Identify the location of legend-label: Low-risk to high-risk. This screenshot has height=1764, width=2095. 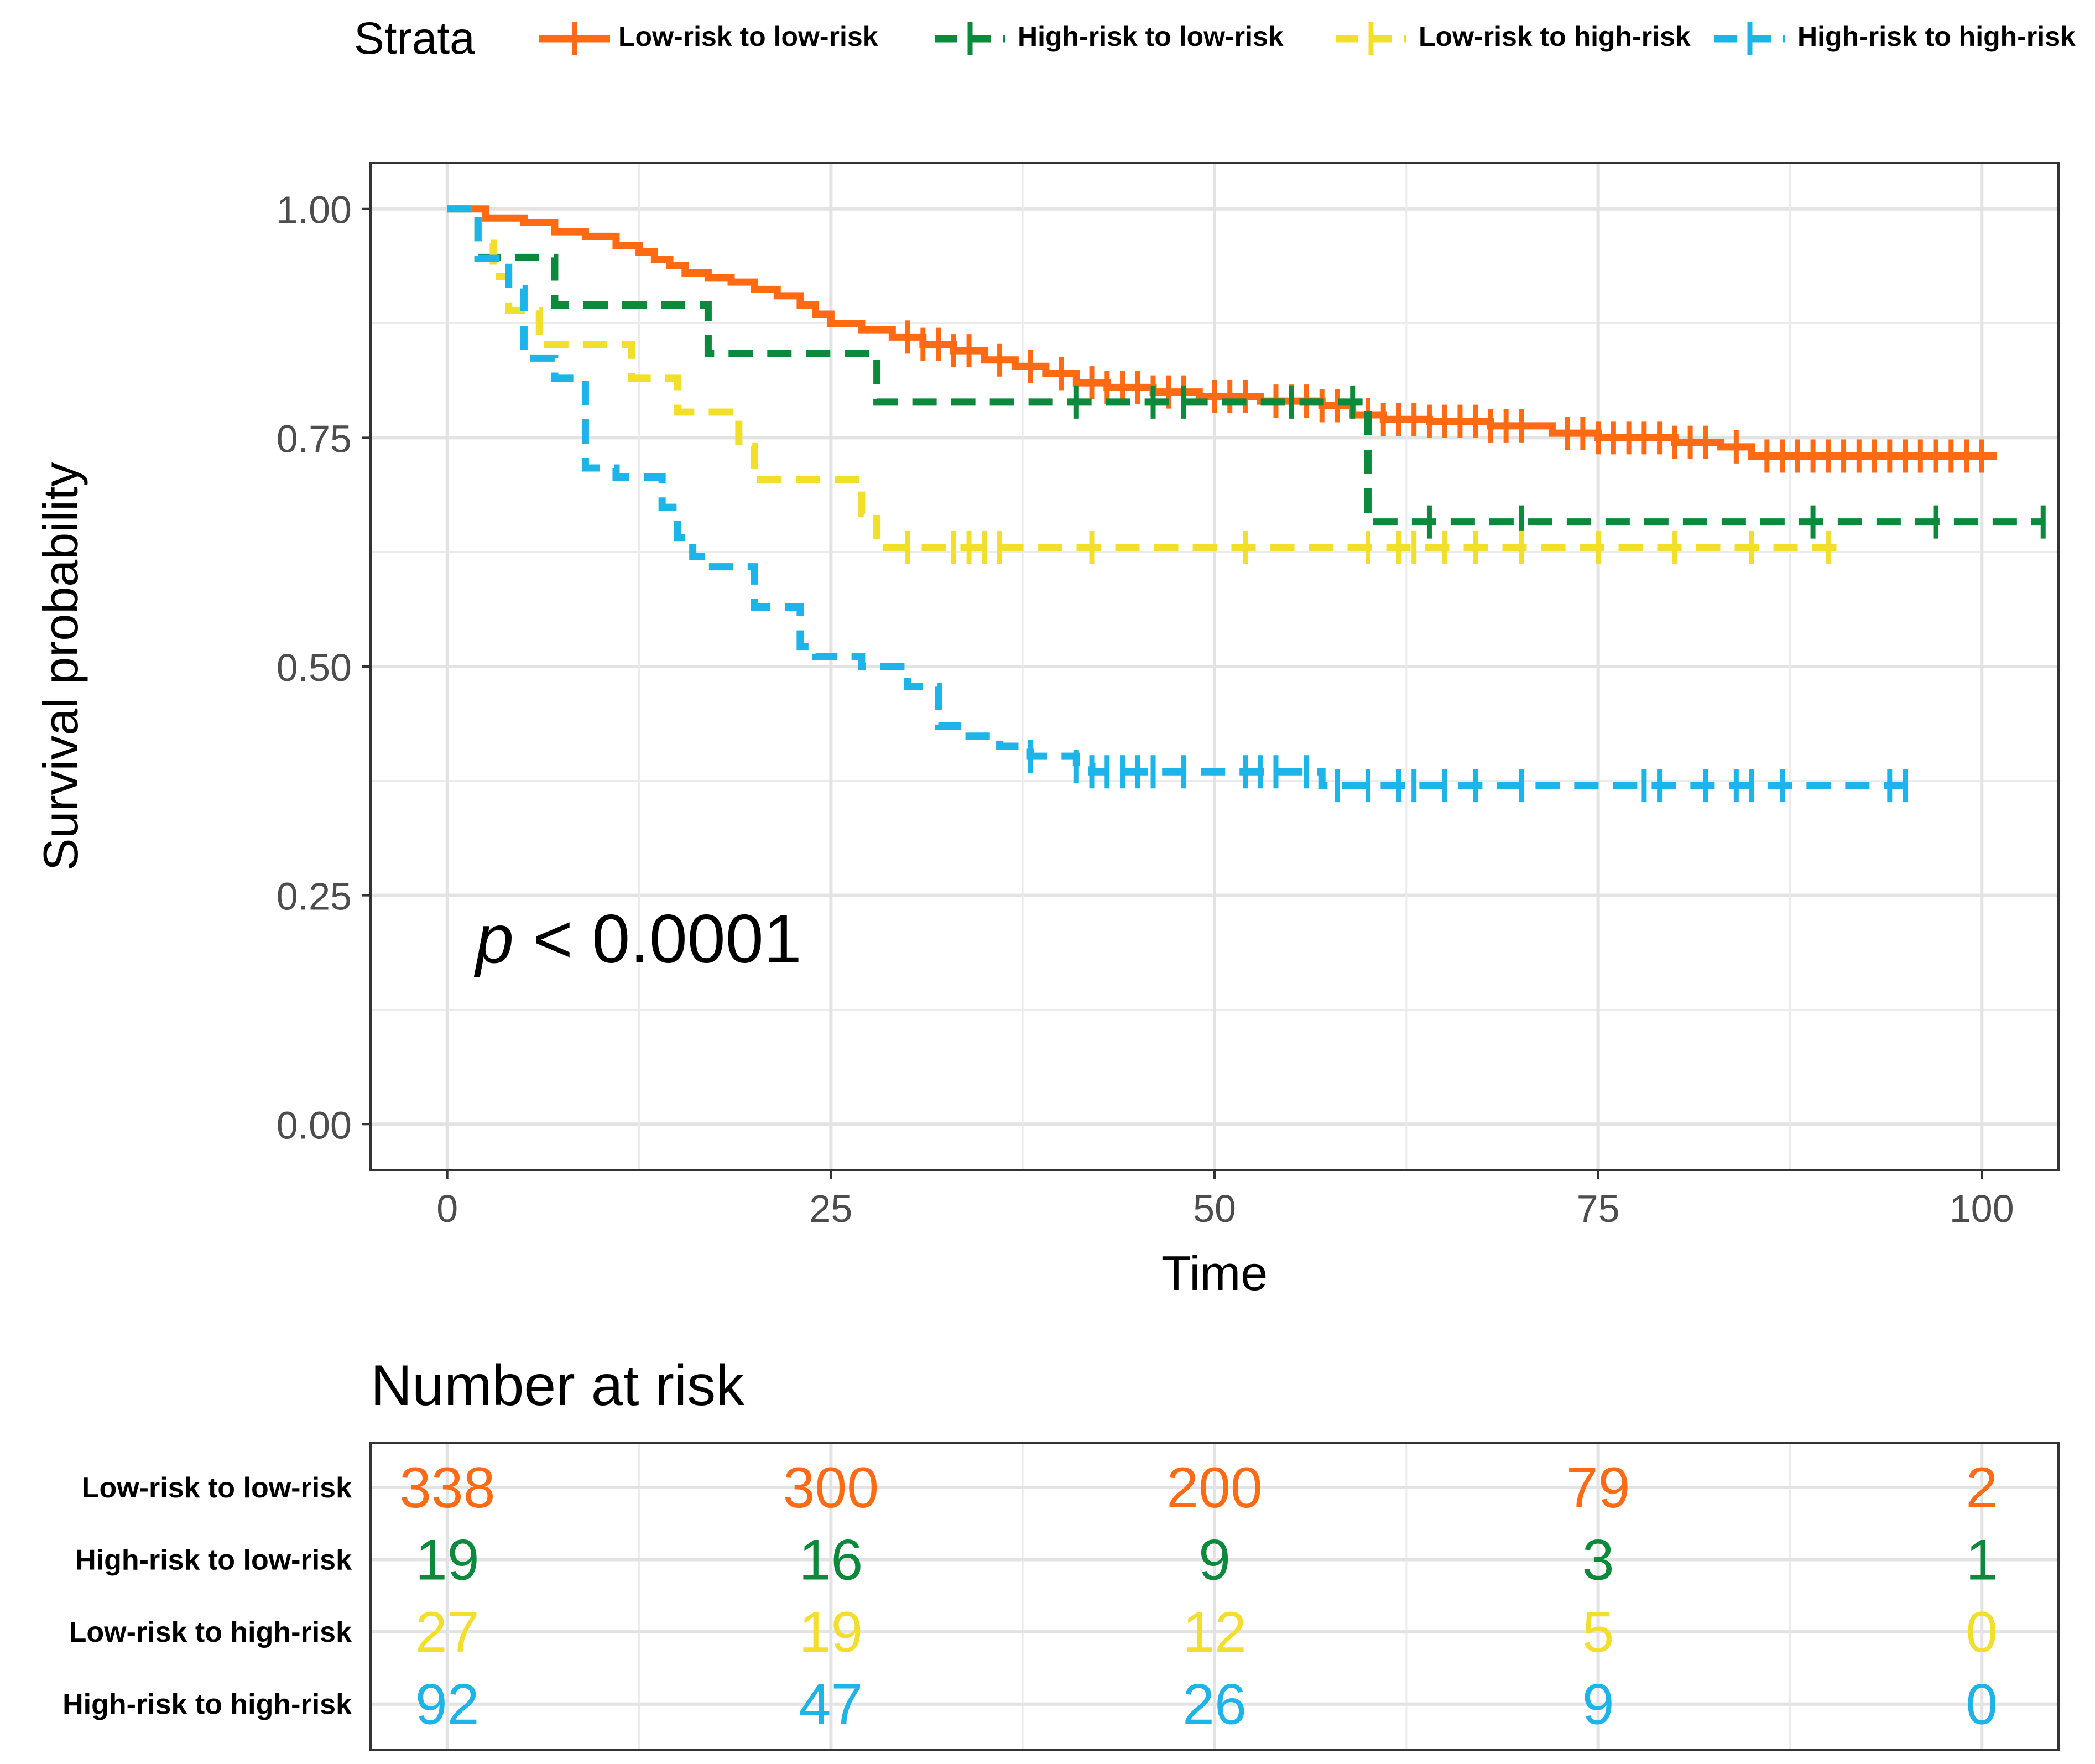
(1555, 36).